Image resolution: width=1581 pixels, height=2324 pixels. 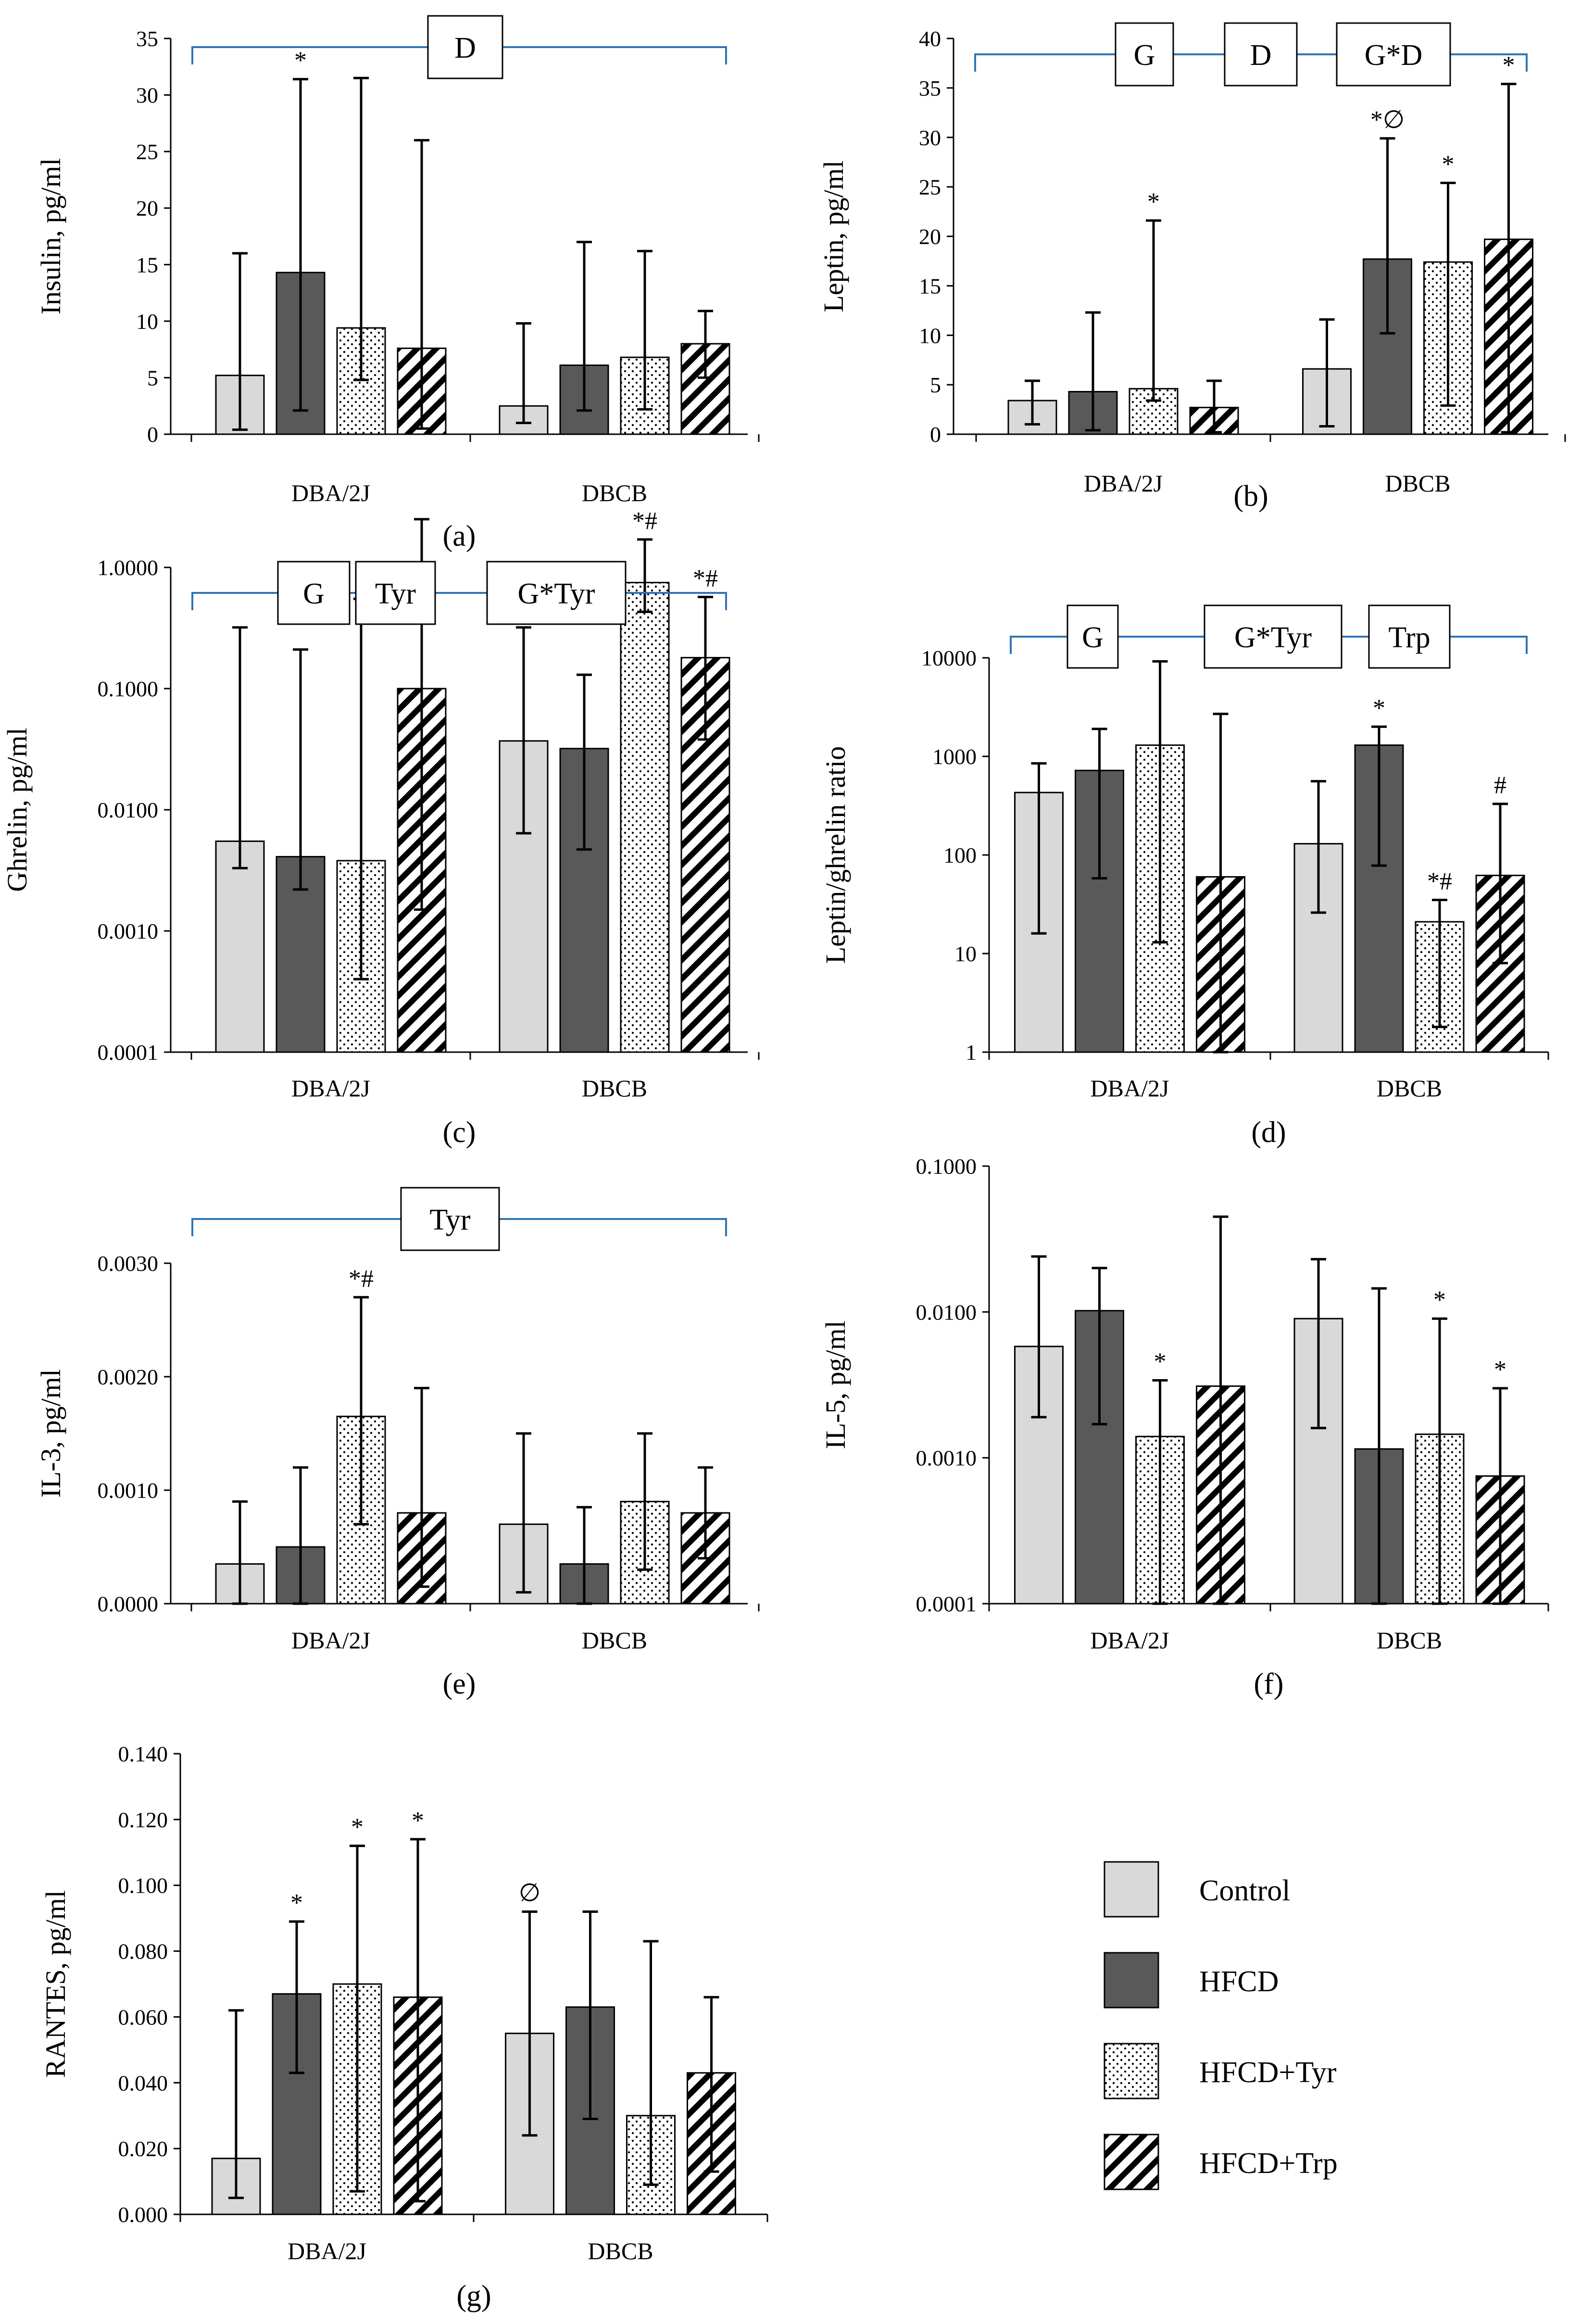 What do you see at coordinates (1268, 2163) in the screenshot?
I see `legend-label: HFCD+Trp` at bounding box center [1268, 2163].